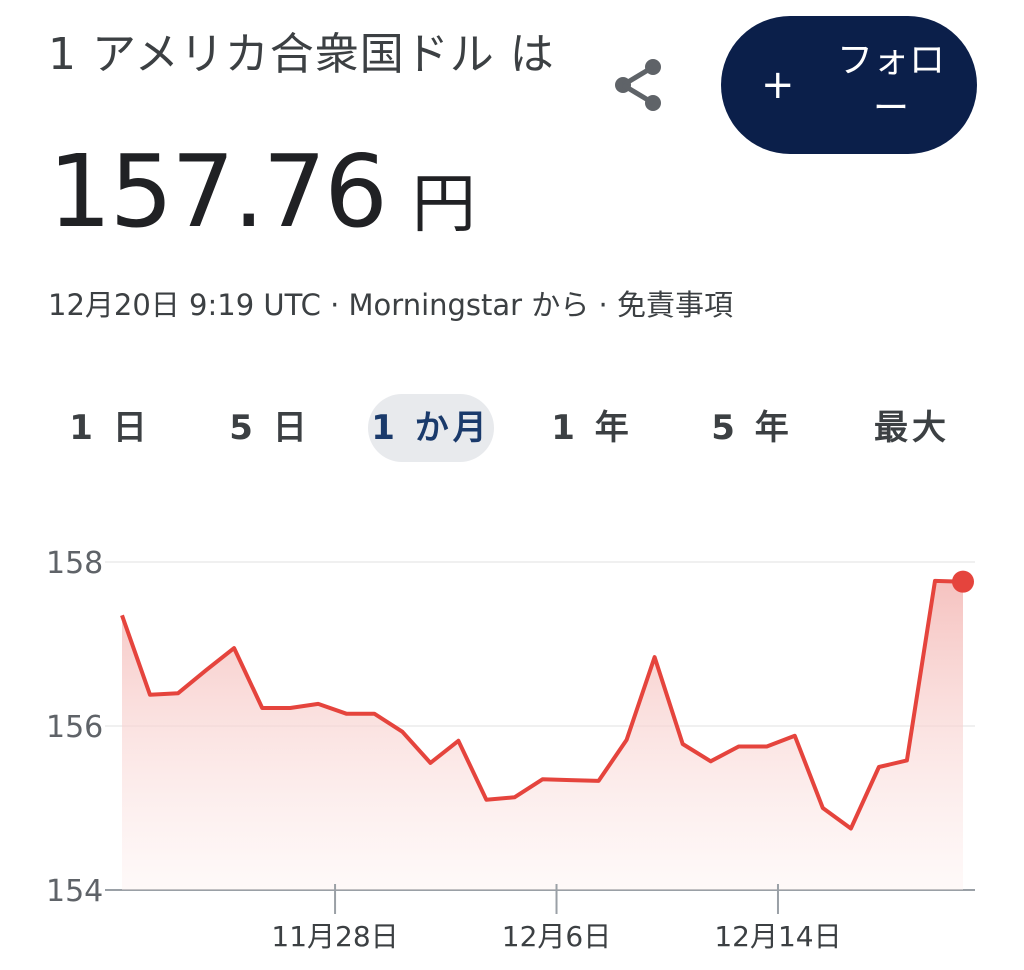 This screenshot has height=970, width=1024. Describe the element at coordinates (592, 428) in the screenshot. I see `tab-1-year: 1 年` at that location.